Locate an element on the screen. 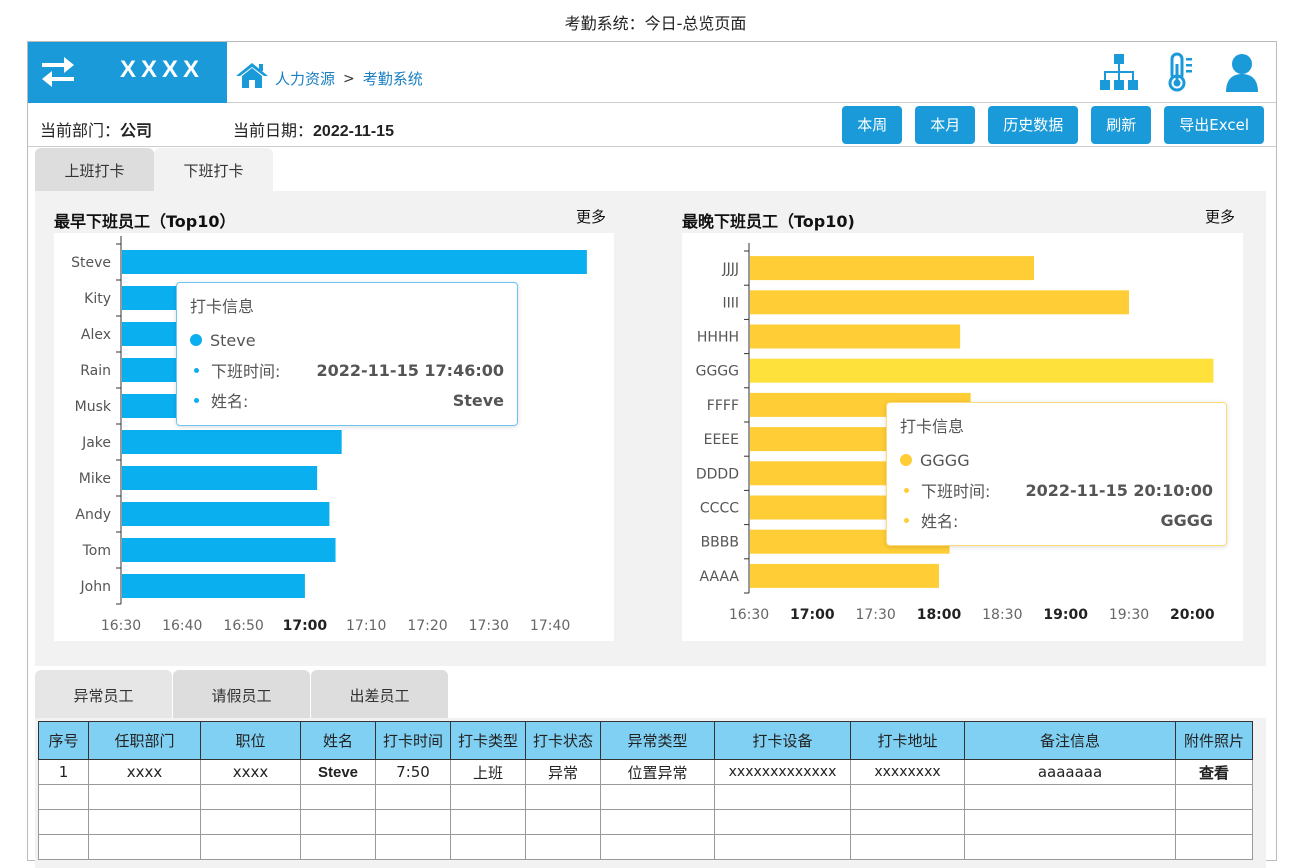 The image size is (1311, 868). bar-steve is located at coordinates (354, 262).